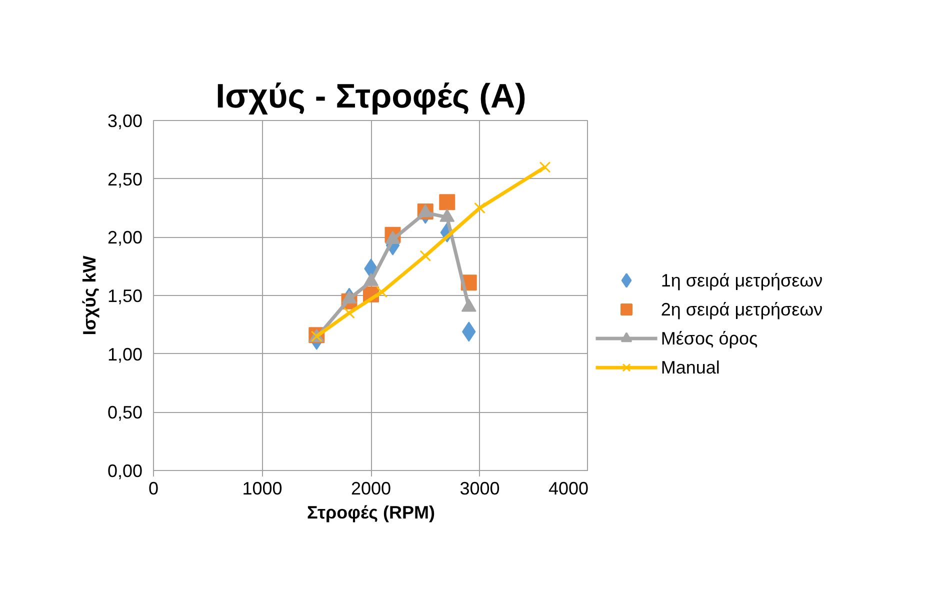  I want to click on legend-label: 2η σειρά μετρήσεων, so click(741, 310).